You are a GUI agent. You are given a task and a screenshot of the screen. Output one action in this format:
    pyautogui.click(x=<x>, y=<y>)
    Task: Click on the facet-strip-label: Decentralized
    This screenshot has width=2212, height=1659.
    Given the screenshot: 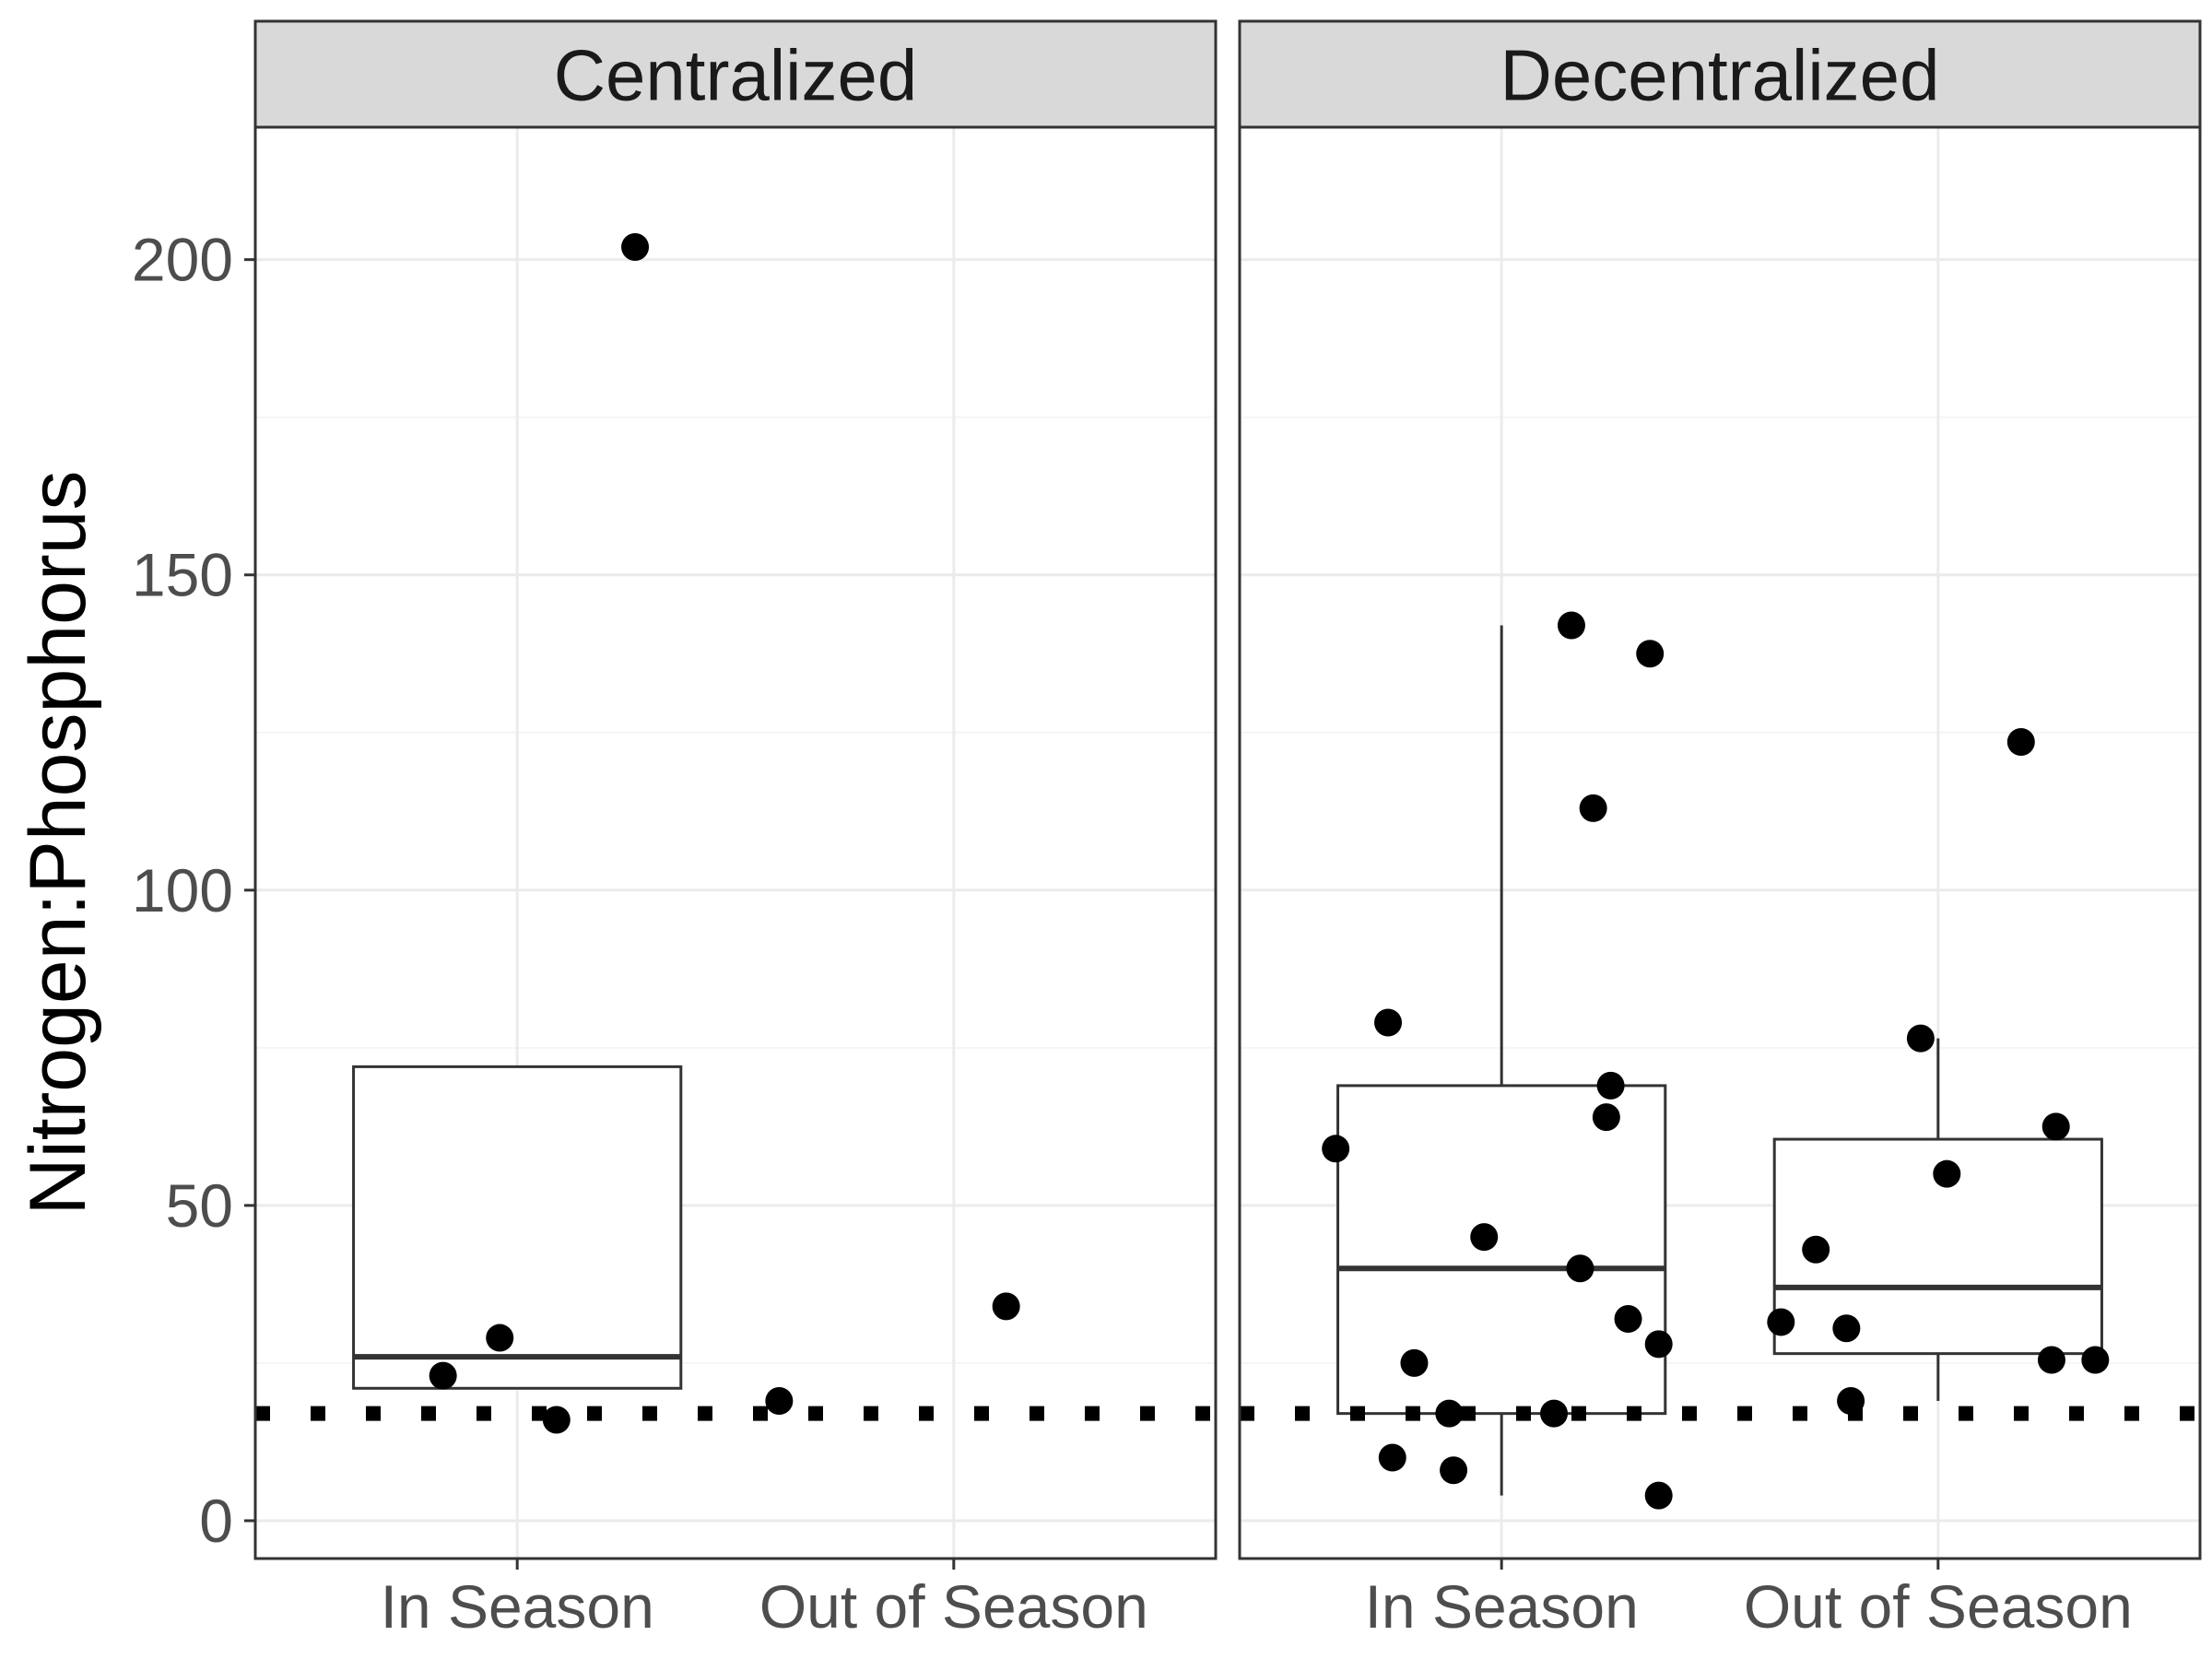 What is the action you would take?
    pyautogui.click(x=1720, y=75)
    